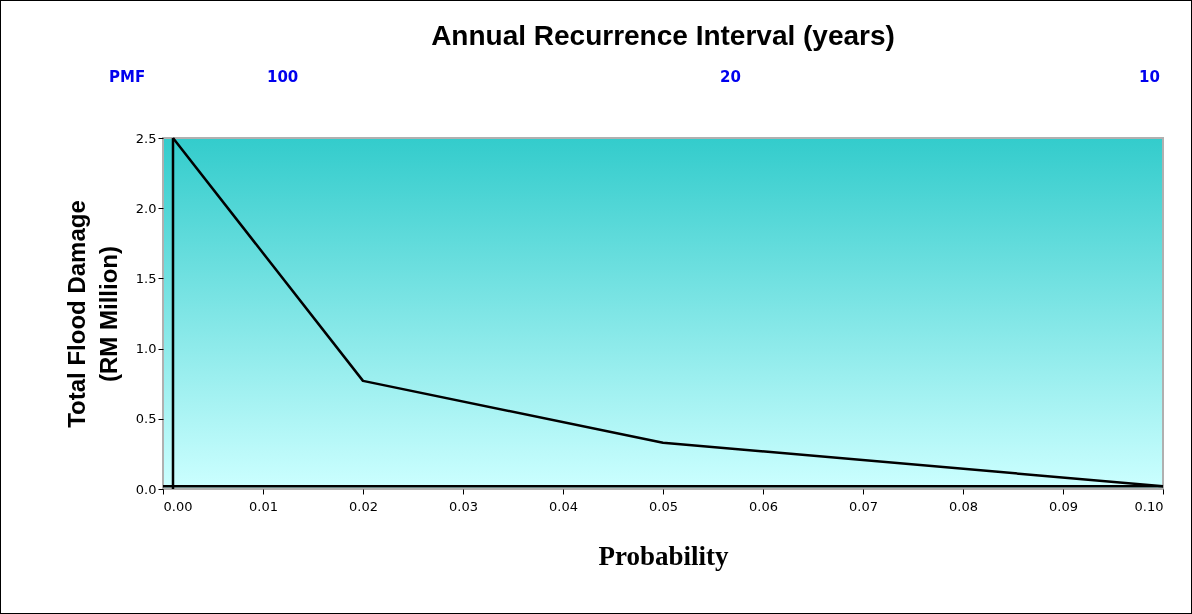  What do you see at coordinates (263, 506) in the screenshot?
I see `x-tick-label: 0.01` at bounding box center [263, 506].